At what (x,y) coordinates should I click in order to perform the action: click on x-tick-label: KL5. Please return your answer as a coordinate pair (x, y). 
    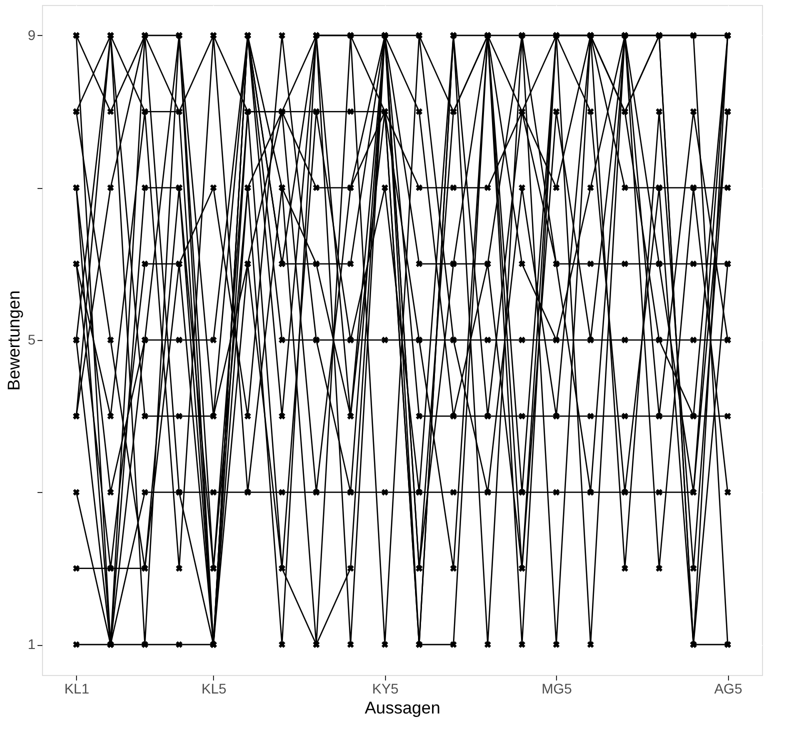
    Looking at the image, I should click on (214, 688).